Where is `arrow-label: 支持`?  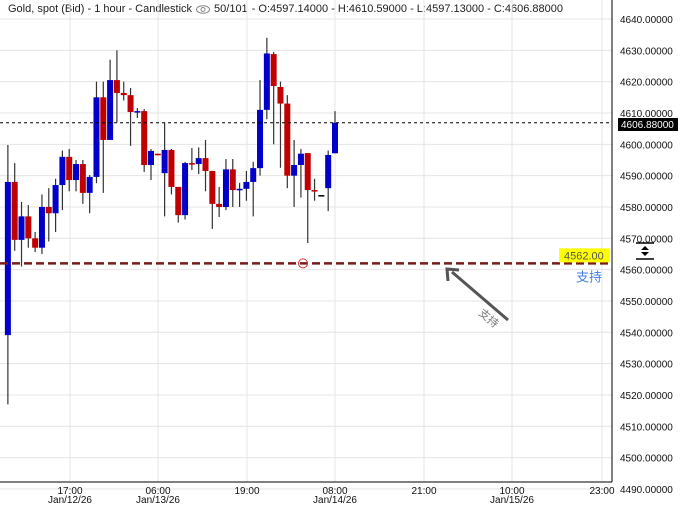
arrow-label: 支持 is located at coordinates (489, 318).